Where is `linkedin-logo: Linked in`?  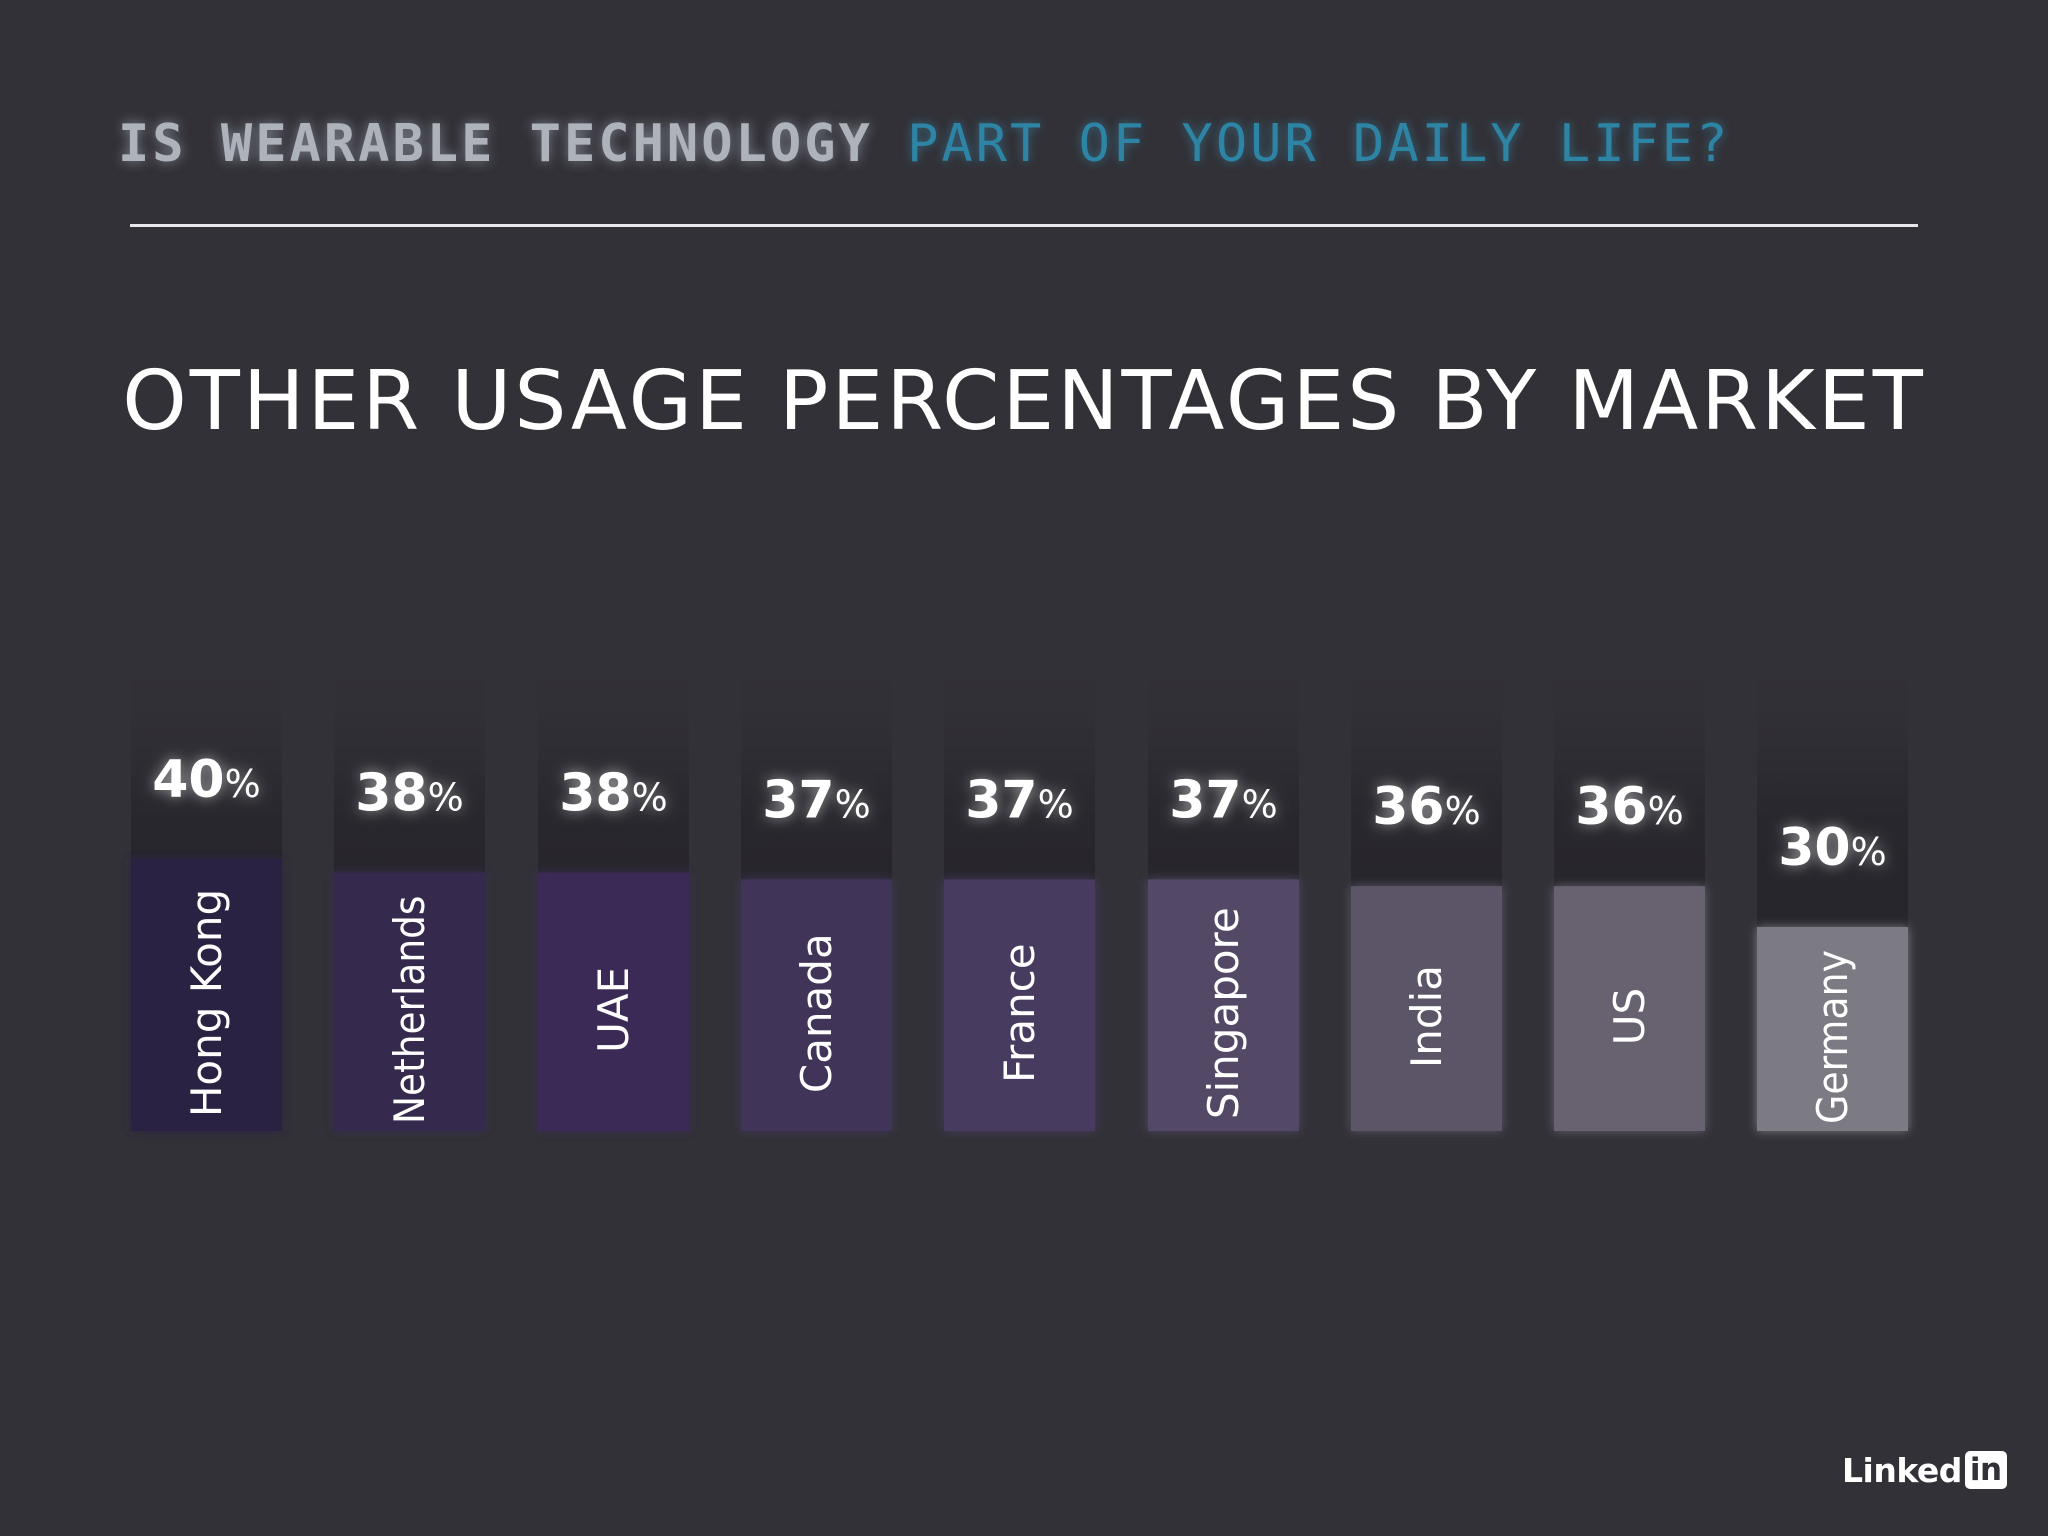
linkedin-logo: Linked in is located at coordinates (1924, 1470).